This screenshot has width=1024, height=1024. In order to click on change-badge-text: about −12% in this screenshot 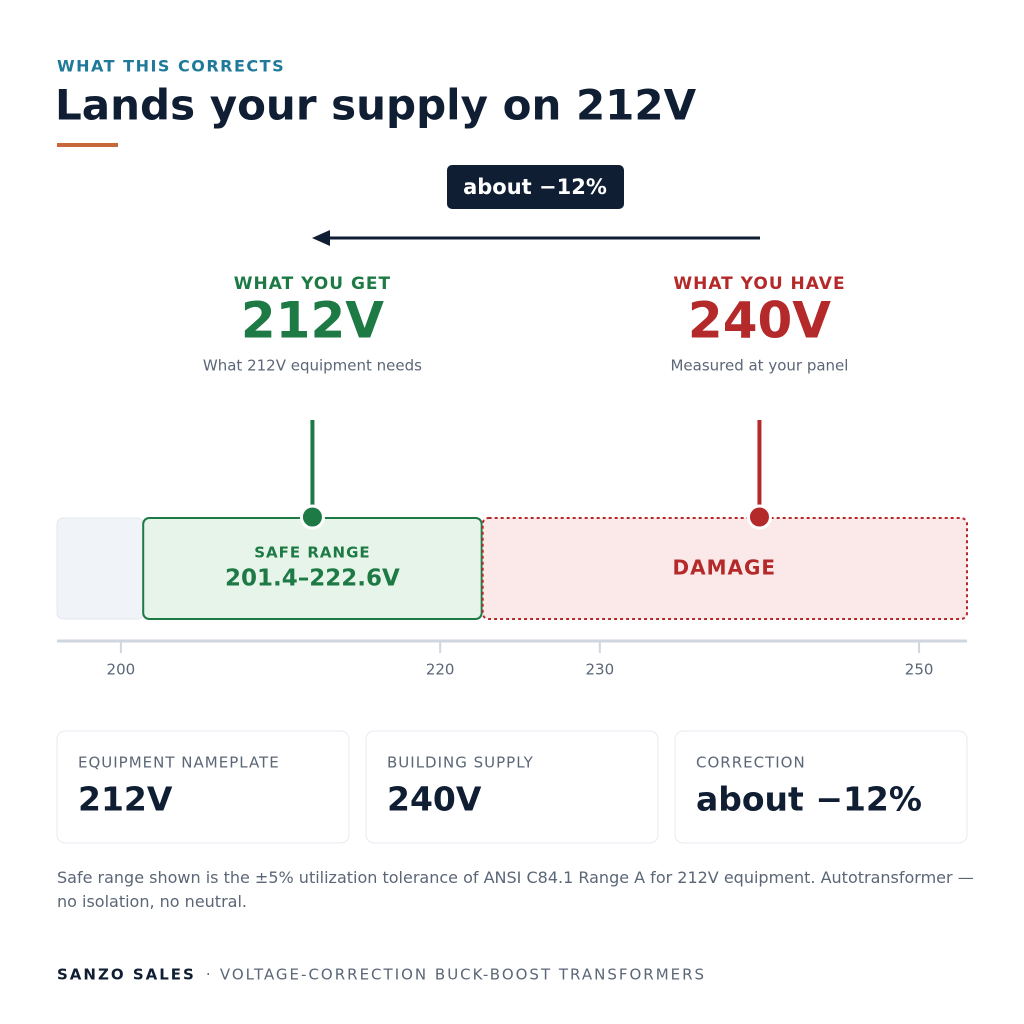, I will do `click(535, 187)`.